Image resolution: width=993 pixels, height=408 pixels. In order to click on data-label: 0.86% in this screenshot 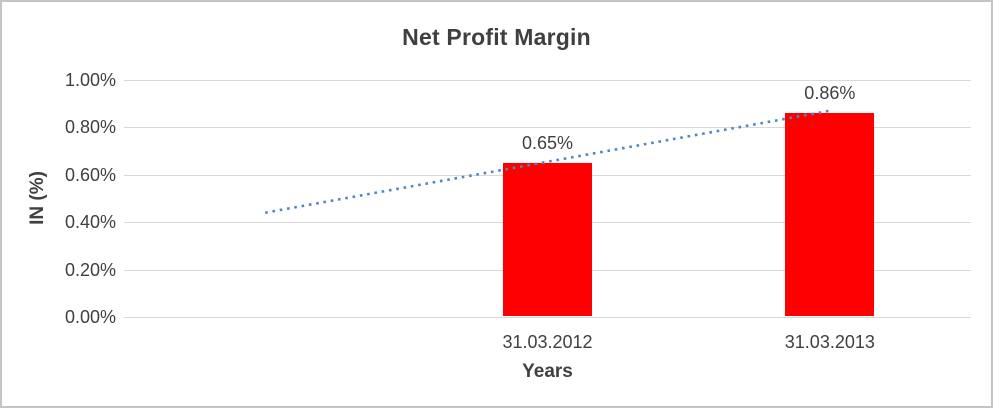, I will do `click(830, 93)`.